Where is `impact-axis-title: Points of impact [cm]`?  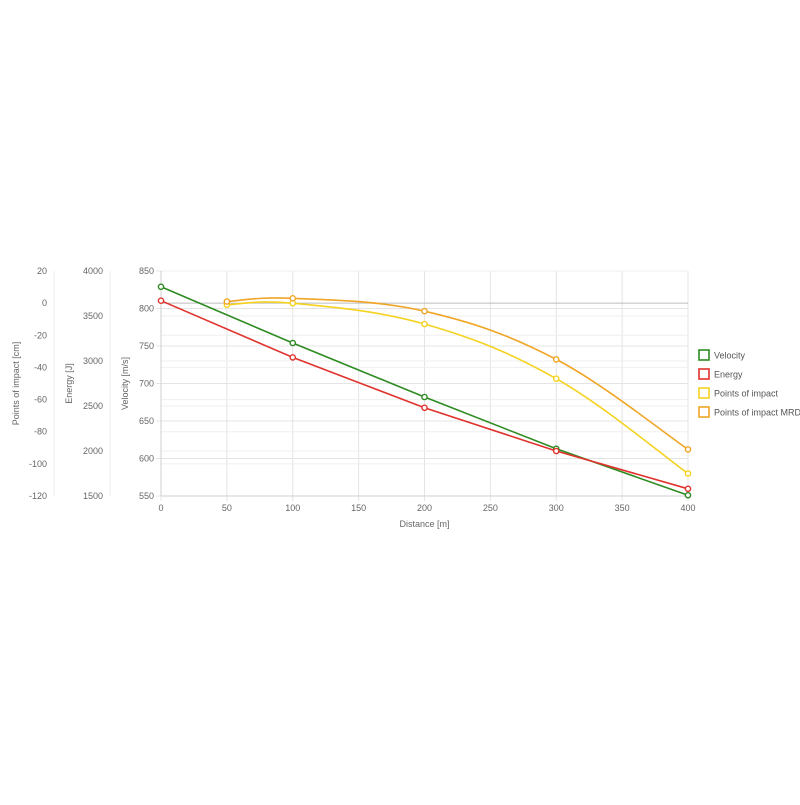
impact-axis-title: Points of impact [cm] is located at coordinates (16, 384).